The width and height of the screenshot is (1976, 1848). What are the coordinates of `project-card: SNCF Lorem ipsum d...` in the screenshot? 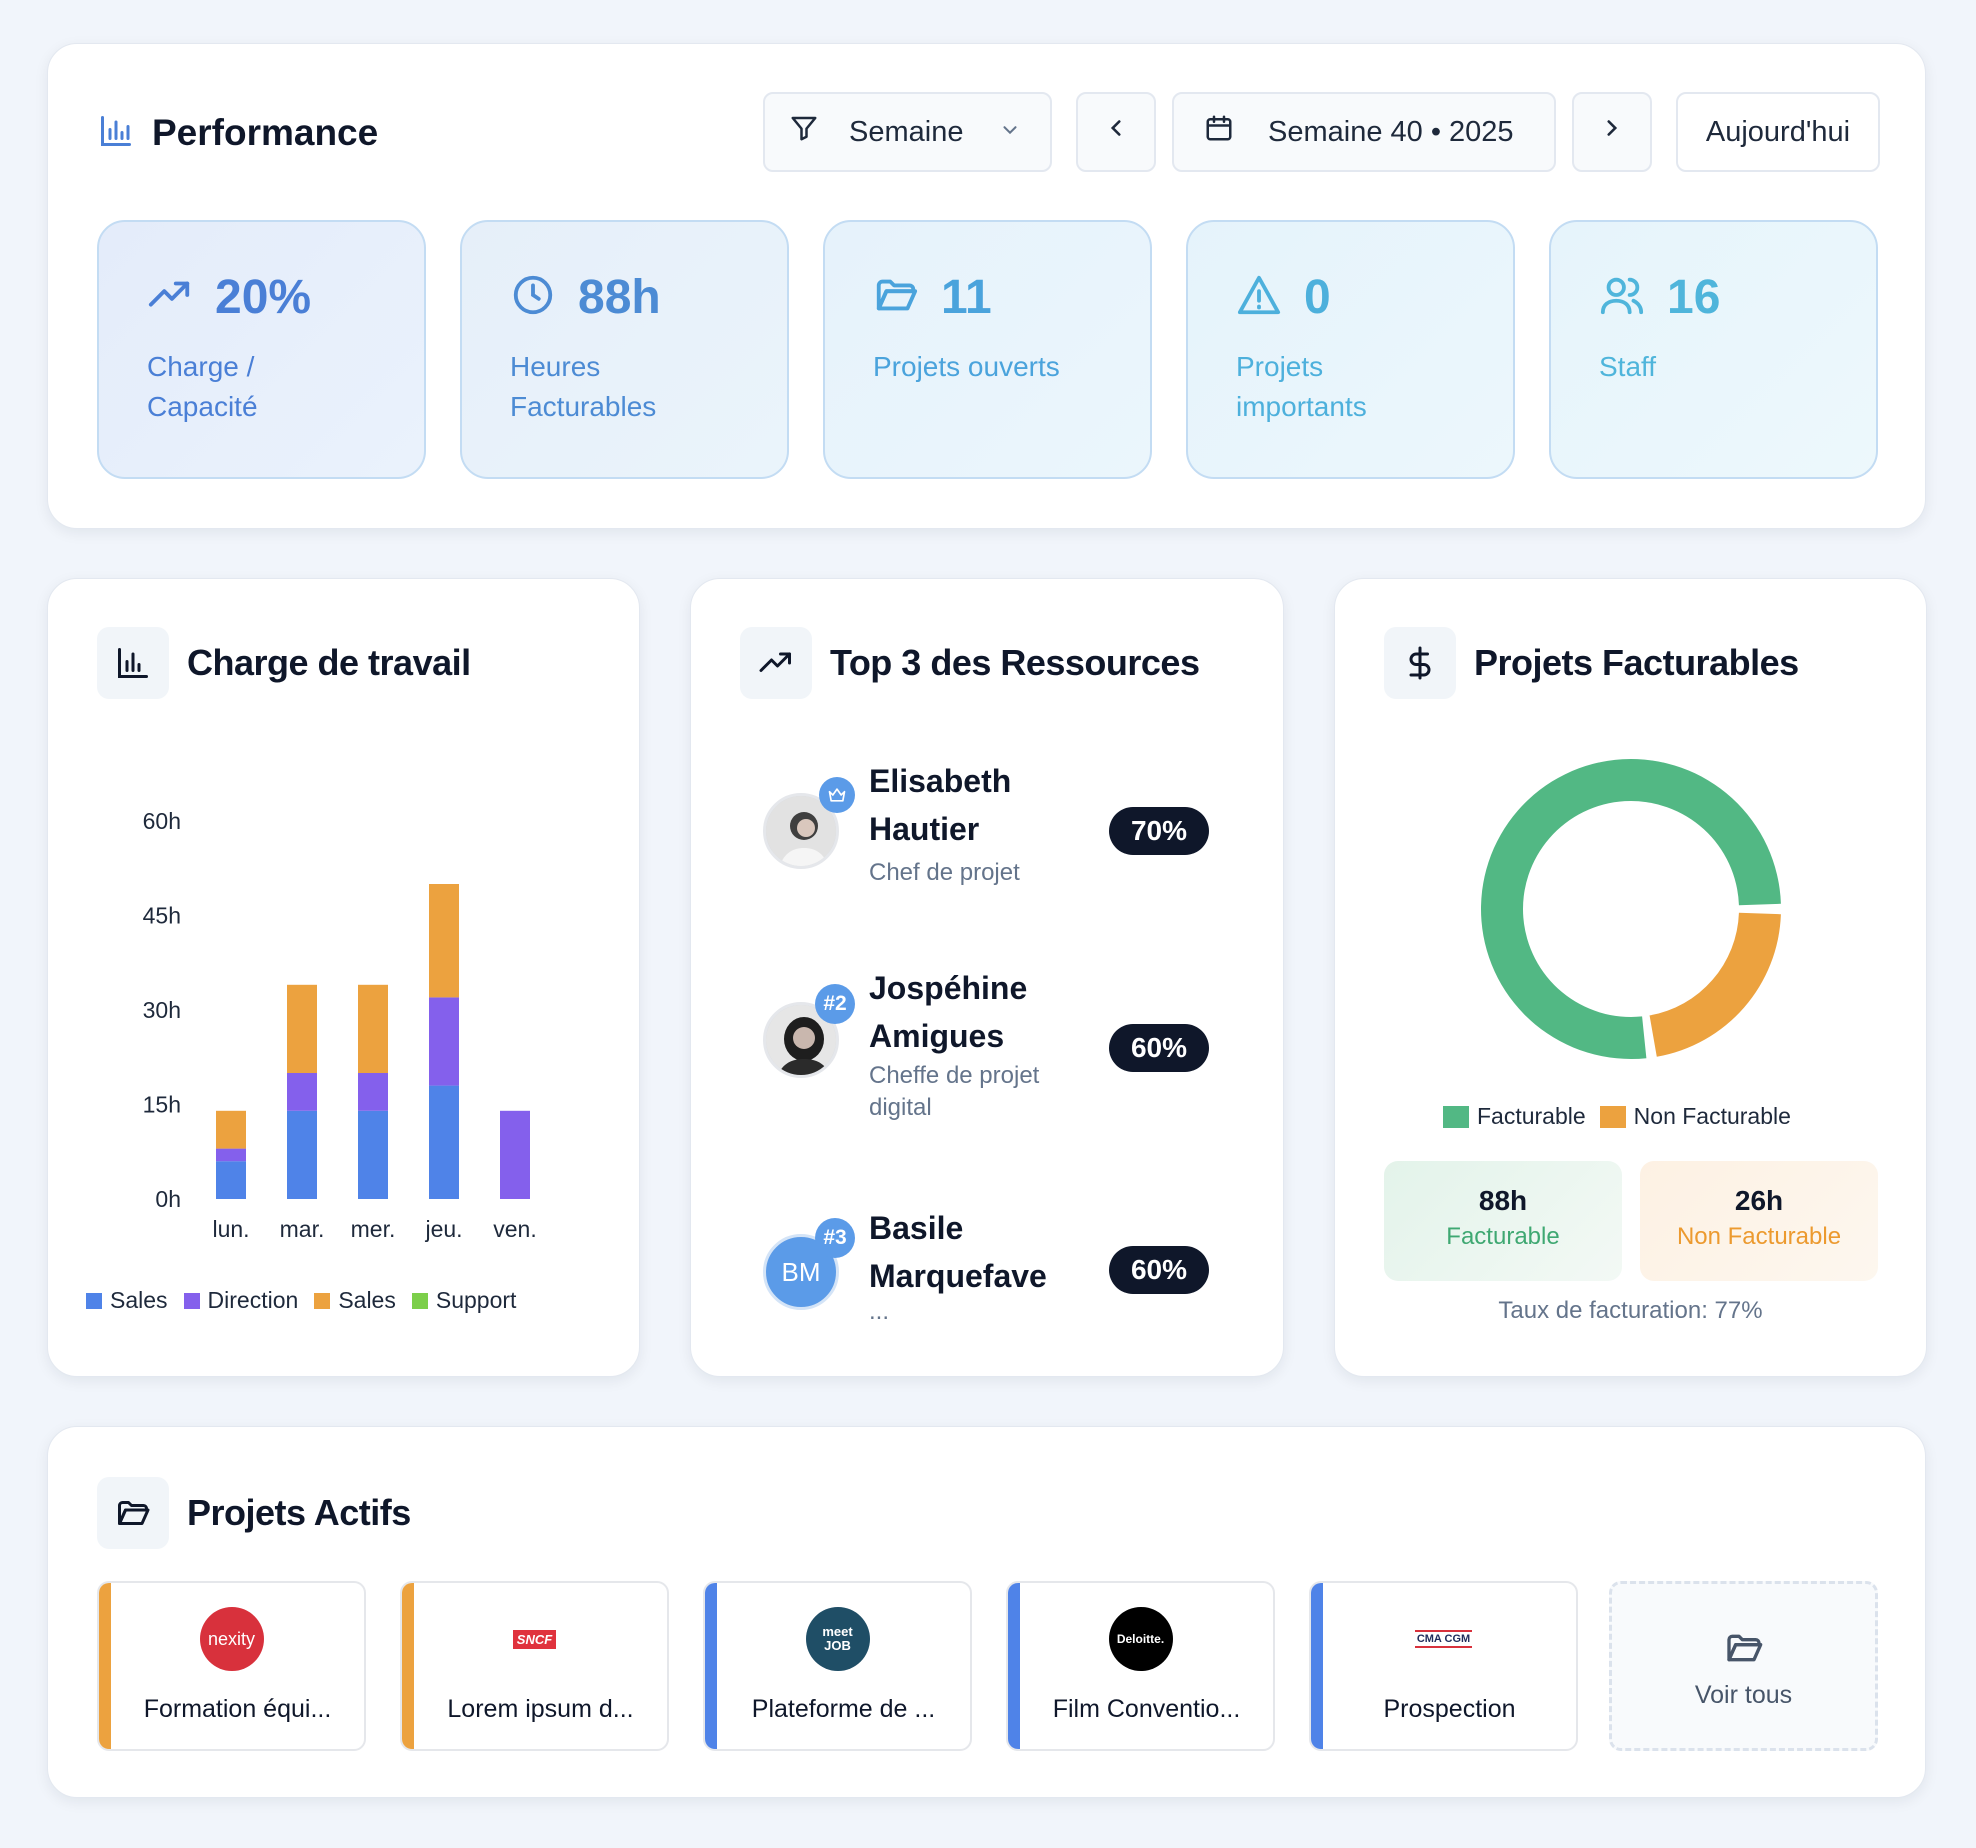 It's located at (534, 1666).